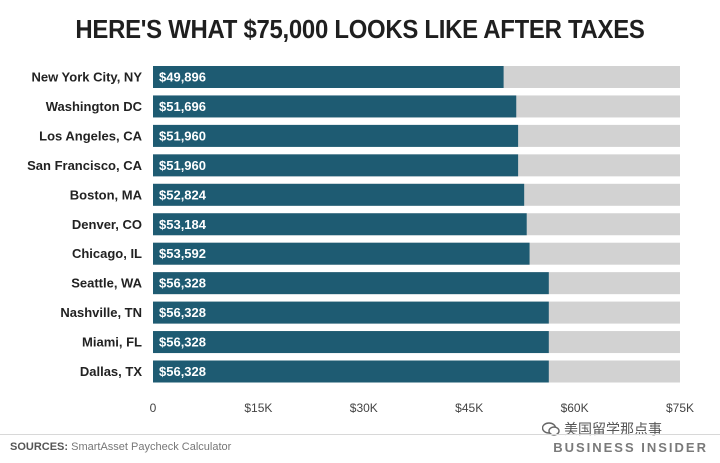  What do you see at coordinates (112, 342) in the screenshot?
I see `category-label: Miami, FL` at bounding box center [112, 342].